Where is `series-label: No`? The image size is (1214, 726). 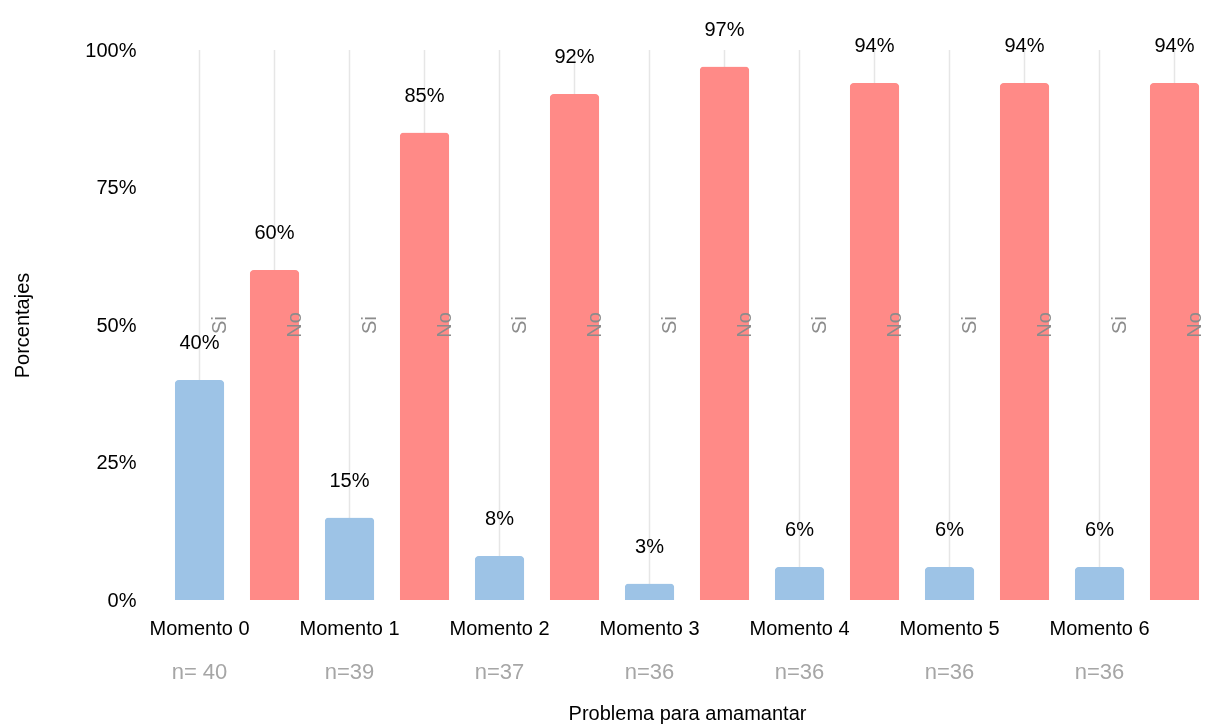
series-label: No is located at coordinates (293, 325).